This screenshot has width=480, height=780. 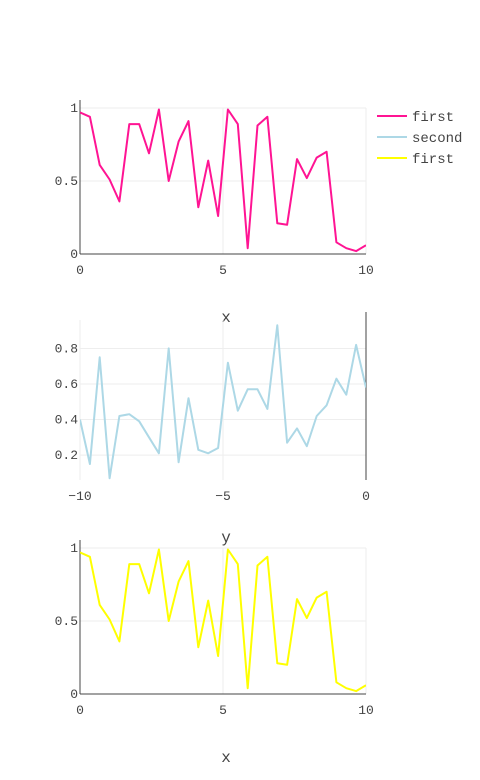 What do you see at coordinates (66, 348) in the screenshot?
I see `y-tick-label: 0.8` at bounding box center [66, 348].